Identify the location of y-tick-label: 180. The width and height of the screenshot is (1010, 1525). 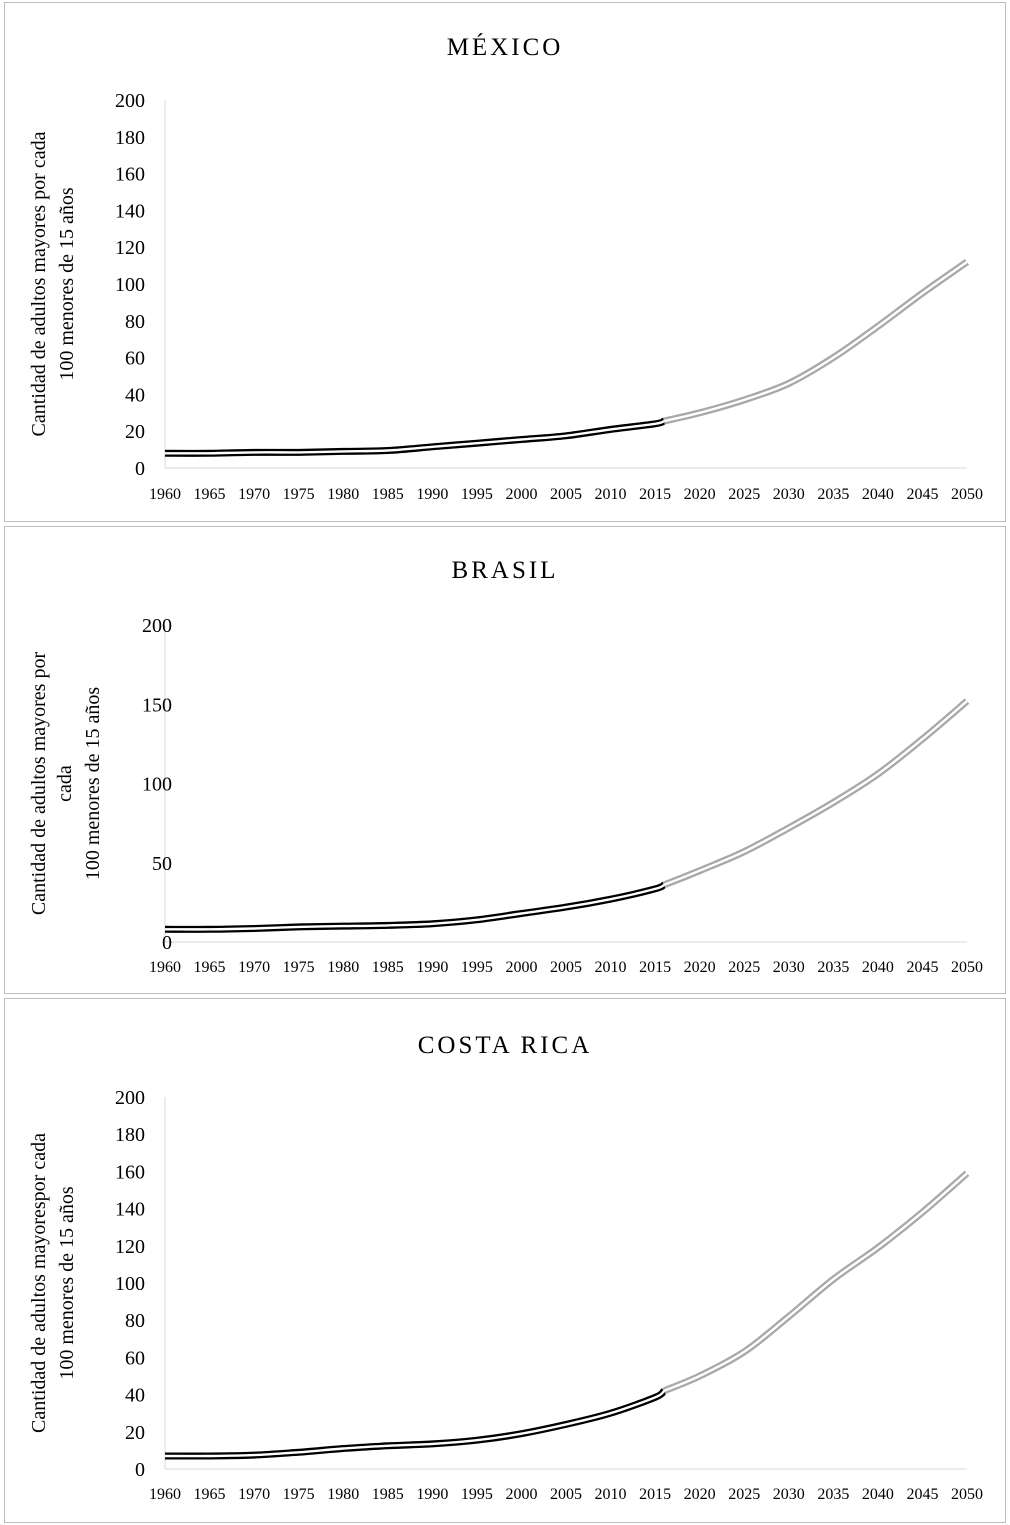
(130, 1135).